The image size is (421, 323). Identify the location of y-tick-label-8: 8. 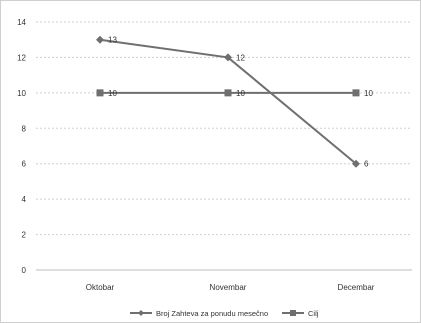
(24, 128).